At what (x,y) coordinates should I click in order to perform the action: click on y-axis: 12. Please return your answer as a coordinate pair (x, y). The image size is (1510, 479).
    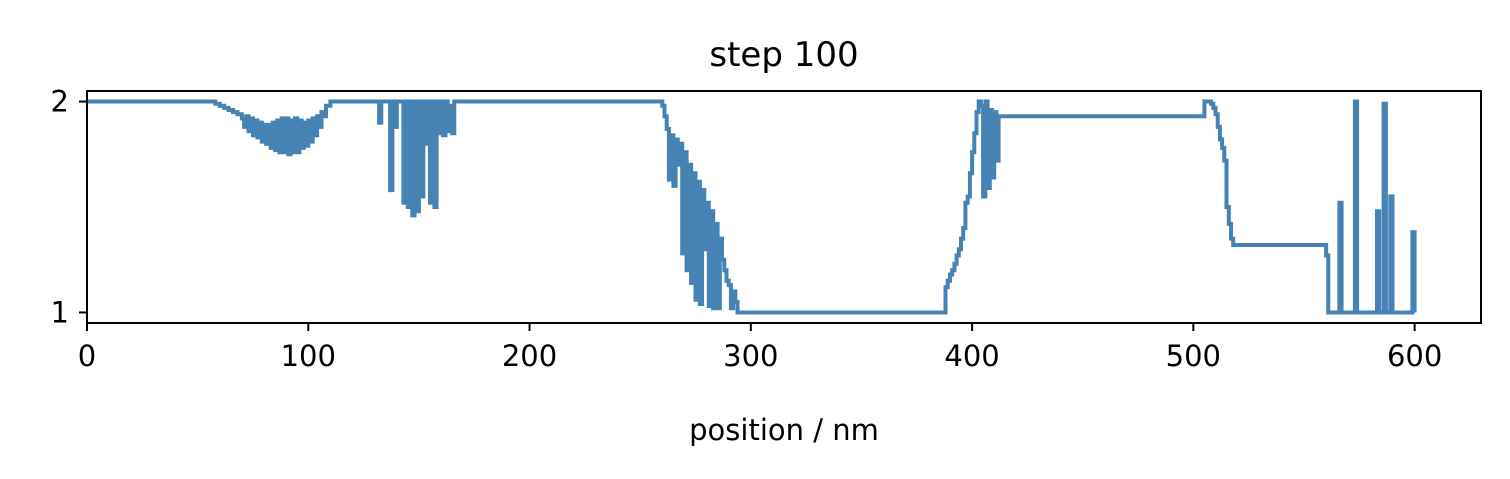
    Looking at the image, I should click on (69, 207).